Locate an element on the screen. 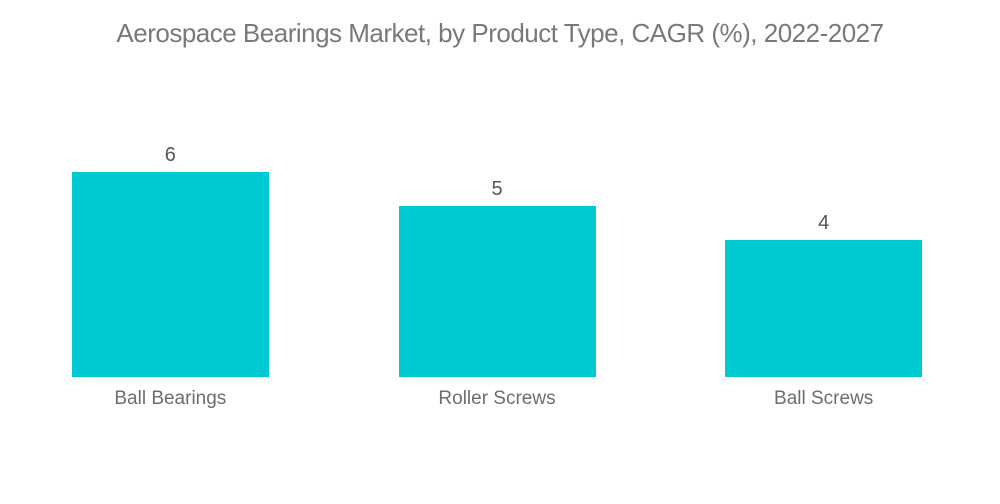 This screenshot has height=504, width=1000. value-label: 4 is located at coordinates (824, 223).